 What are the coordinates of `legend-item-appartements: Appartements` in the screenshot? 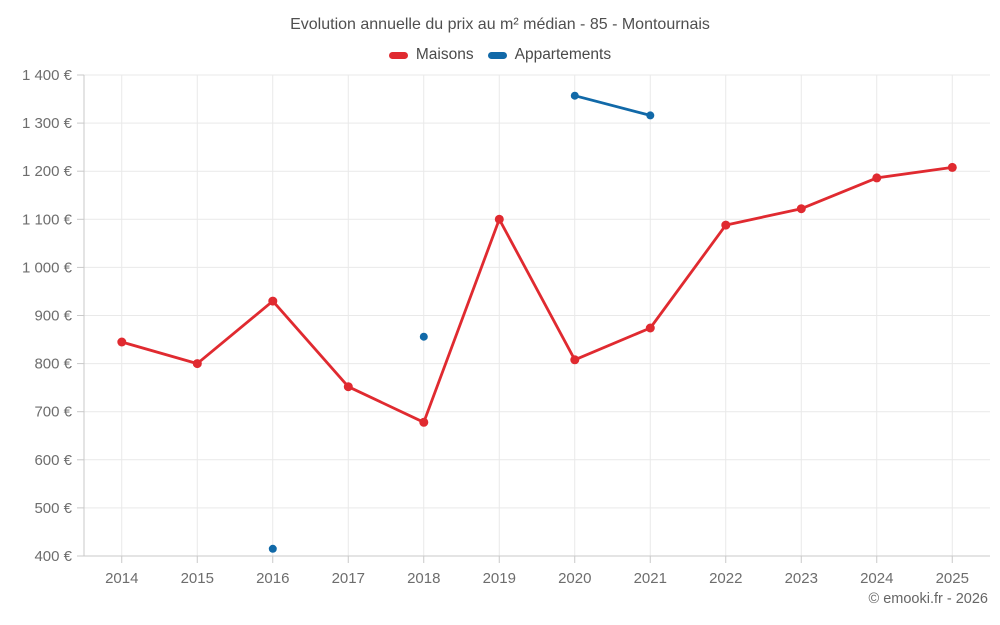 It's located at (549, 55).